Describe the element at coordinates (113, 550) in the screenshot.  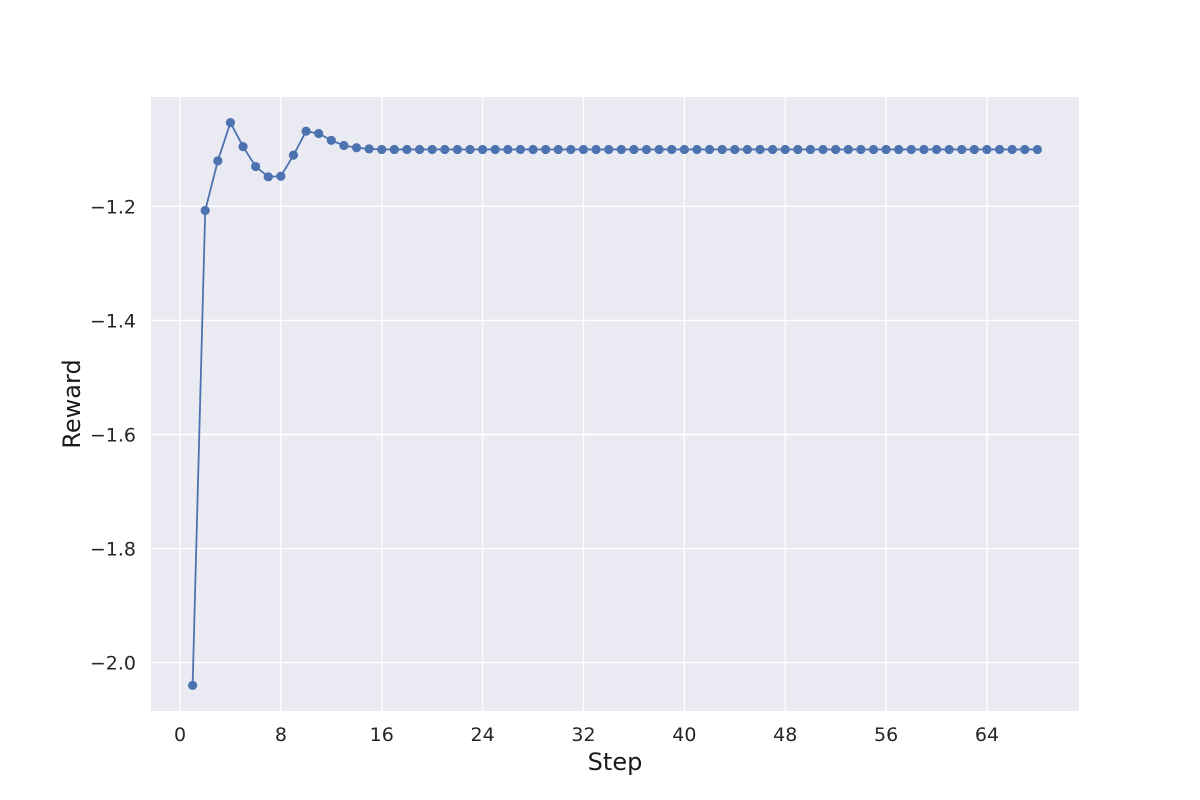
I see `y-tick-label: −1.8` at that location.